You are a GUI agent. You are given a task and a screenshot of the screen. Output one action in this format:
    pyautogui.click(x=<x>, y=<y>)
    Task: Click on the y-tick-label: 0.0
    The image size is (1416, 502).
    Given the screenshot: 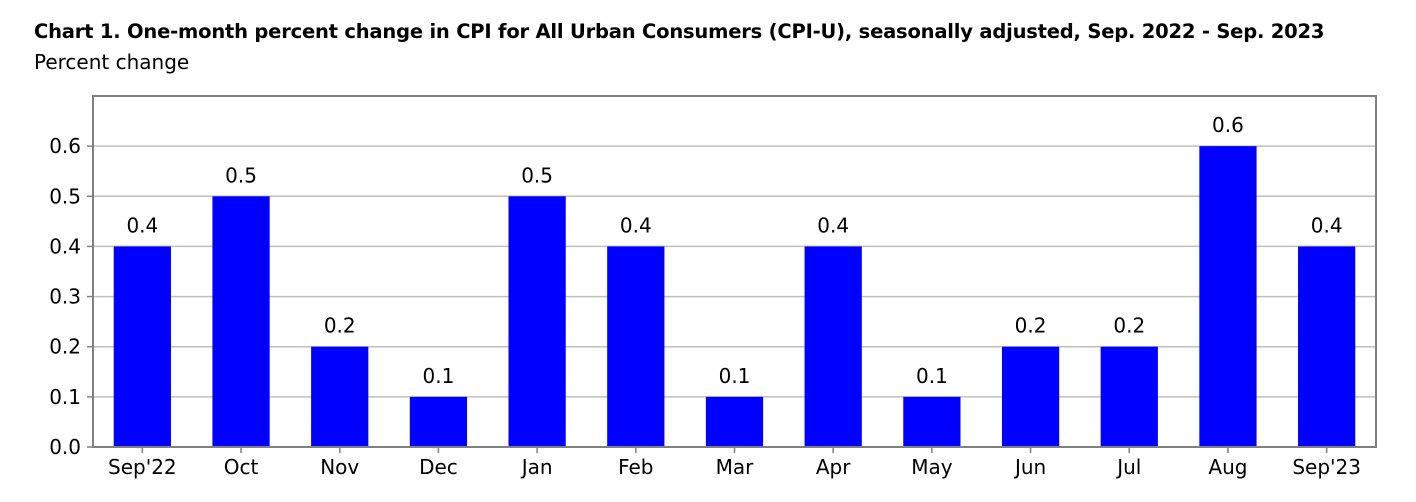 What is the action you would take?
    pyautogui.click(x=65, y=447)
    